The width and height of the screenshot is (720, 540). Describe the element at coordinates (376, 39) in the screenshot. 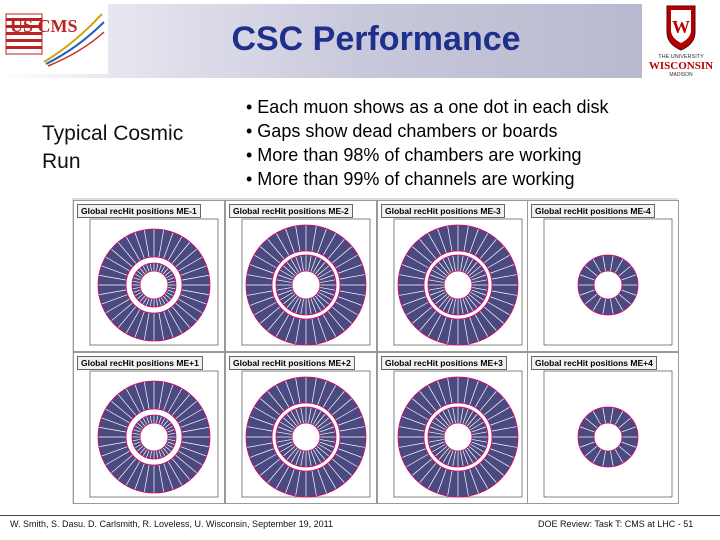

I see `page-title: CSC Performance` at that location.